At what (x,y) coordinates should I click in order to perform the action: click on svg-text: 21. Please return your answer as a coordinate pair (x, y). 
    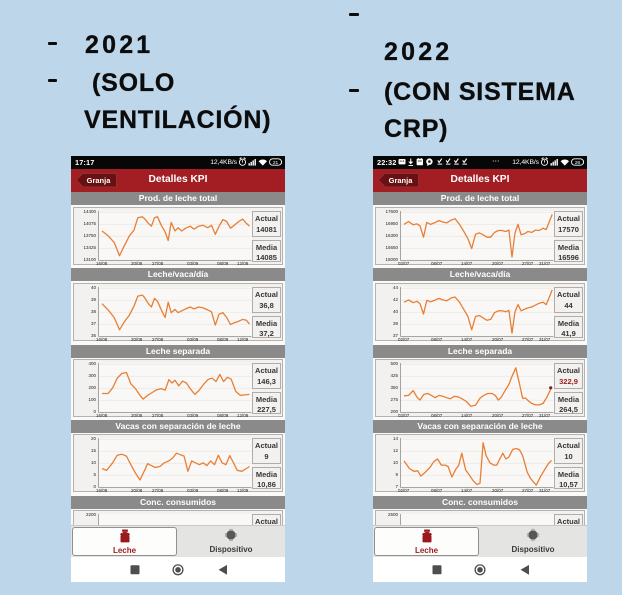
    Looking at the image, I should click on (276, 163).